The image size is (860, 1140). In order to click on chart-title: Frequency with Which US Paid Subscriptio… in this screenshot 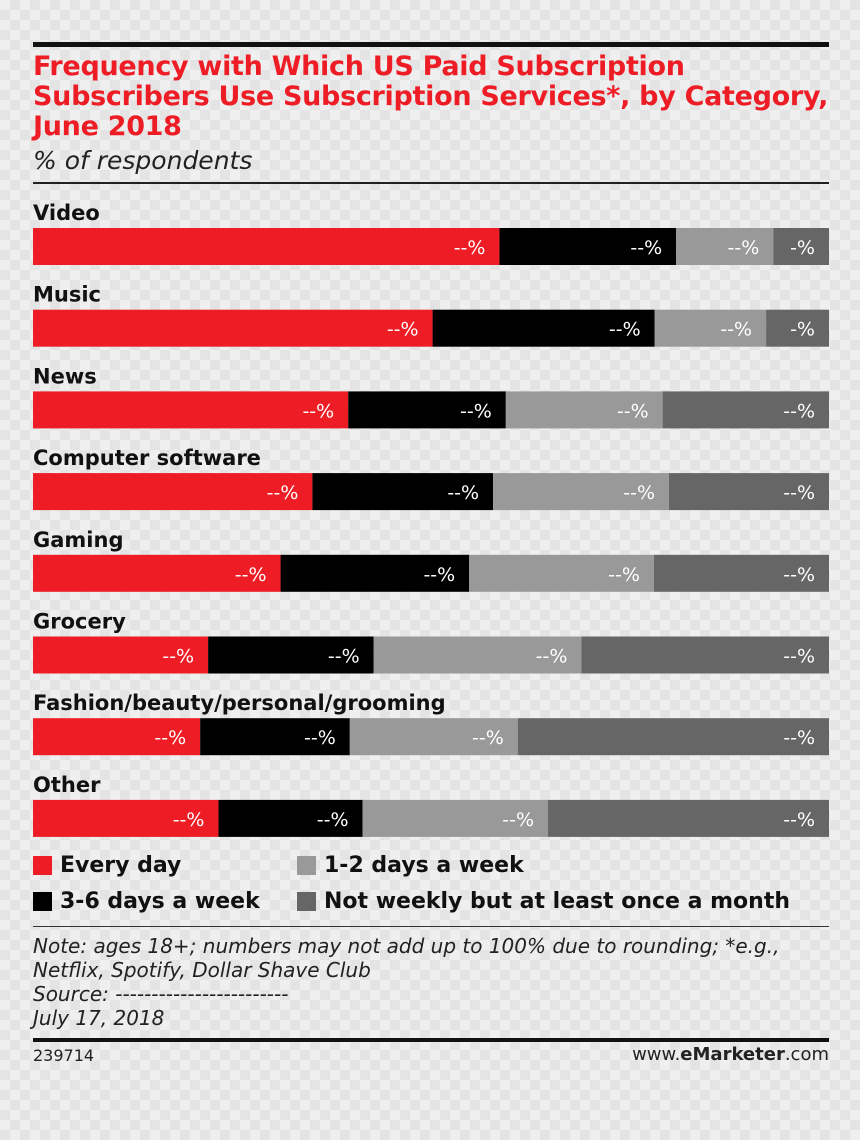, I will do `click(431, 96)`.